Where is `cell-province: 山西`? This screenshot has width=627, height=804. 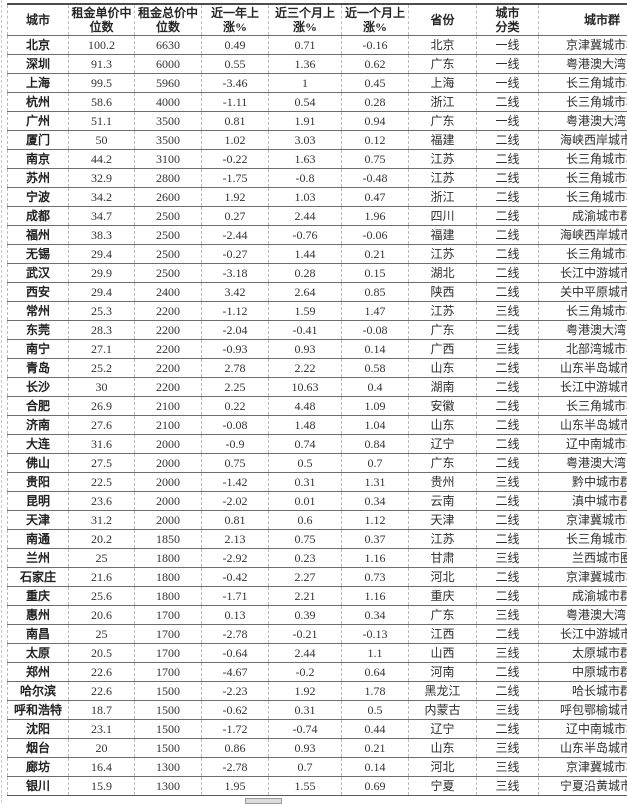
cell-province: 山西 is located at coordinates (443, 653).